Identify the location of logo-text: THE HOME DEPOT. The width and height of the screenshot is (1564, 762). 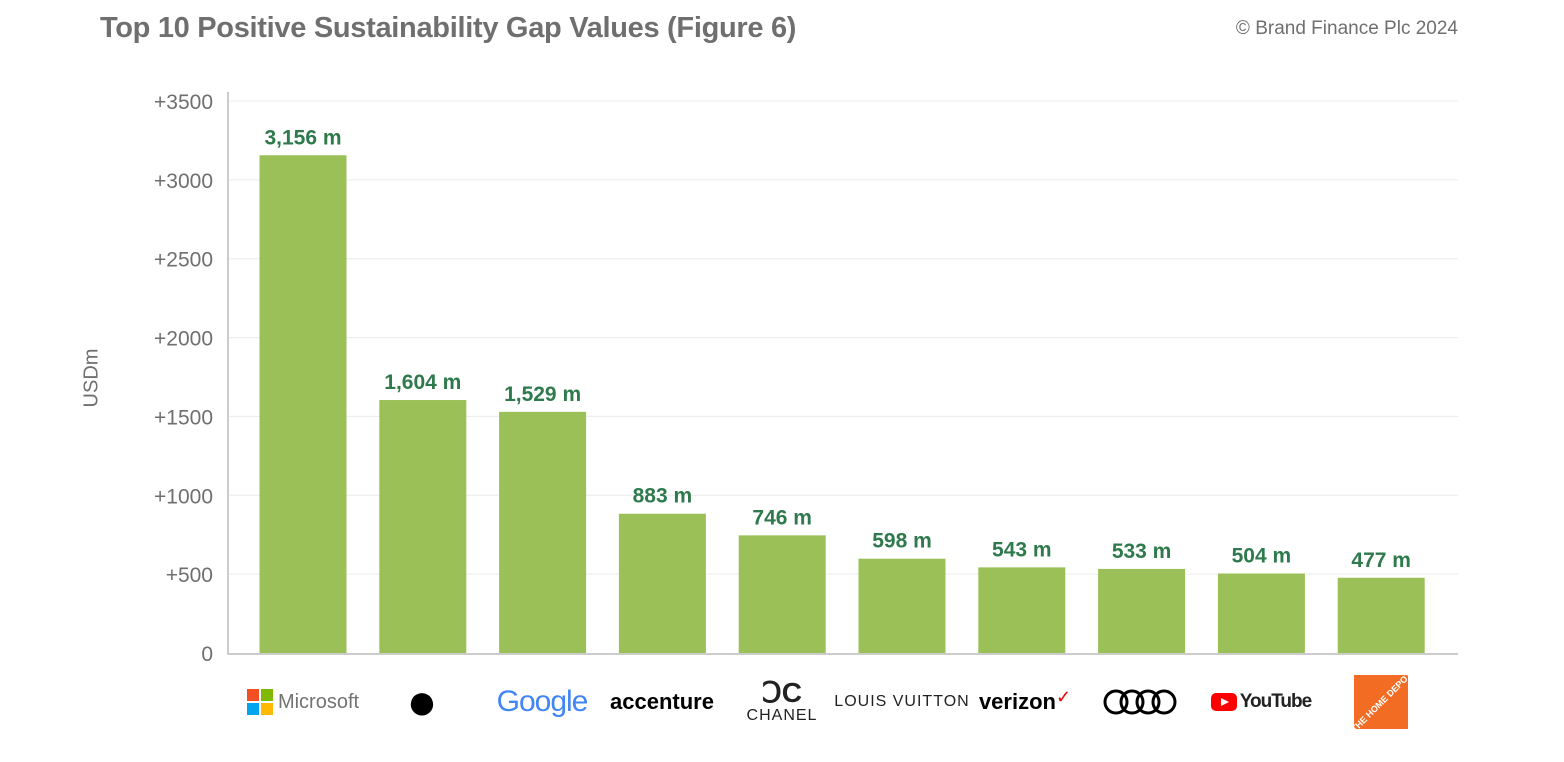
(1381, 702).